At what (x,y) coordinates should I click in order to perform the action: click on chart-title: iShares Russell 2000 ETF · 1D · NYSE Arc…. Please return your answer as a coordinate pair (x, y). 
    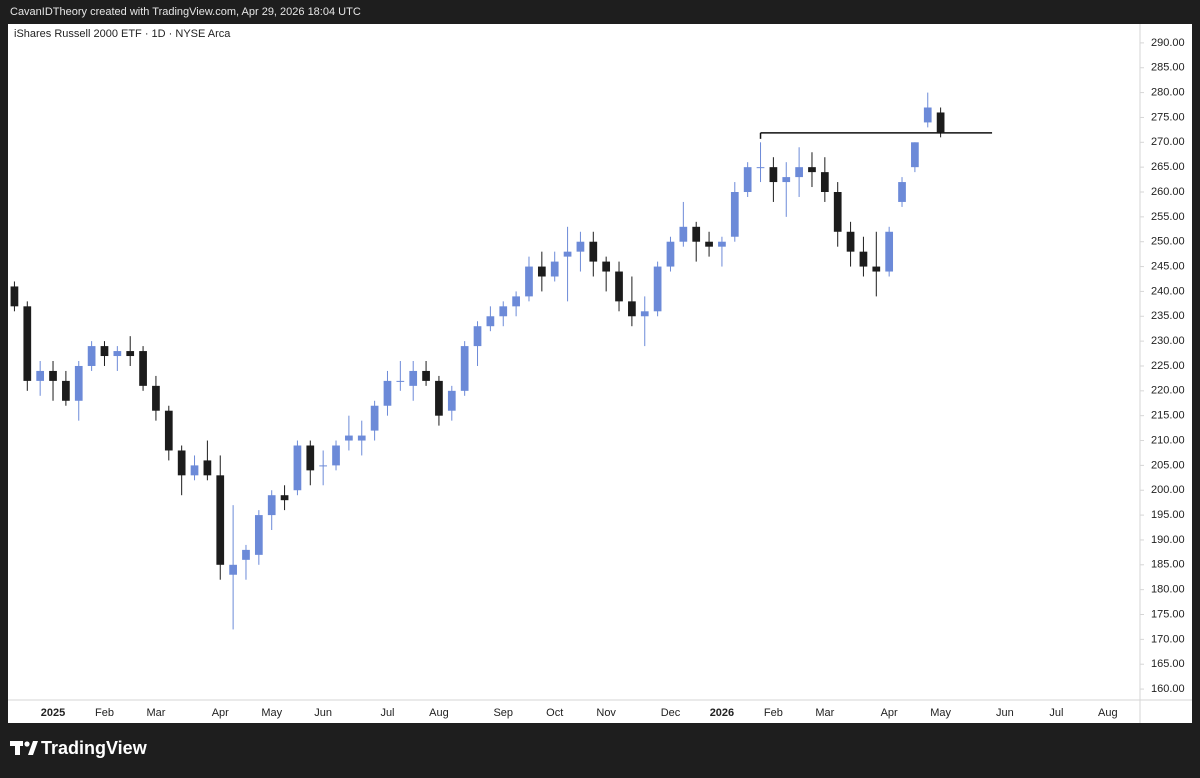
    Looking at the image, I should click on (122, 34).